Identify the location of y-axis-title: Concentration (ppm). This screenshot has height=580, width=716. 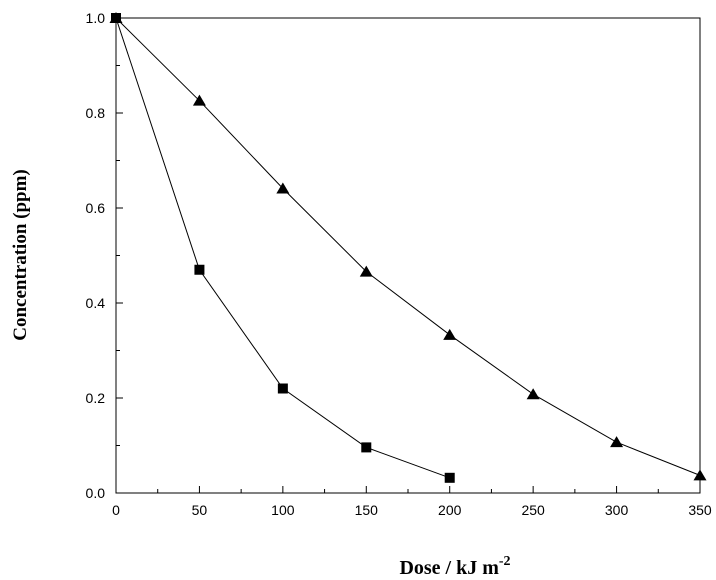
(20, 255).